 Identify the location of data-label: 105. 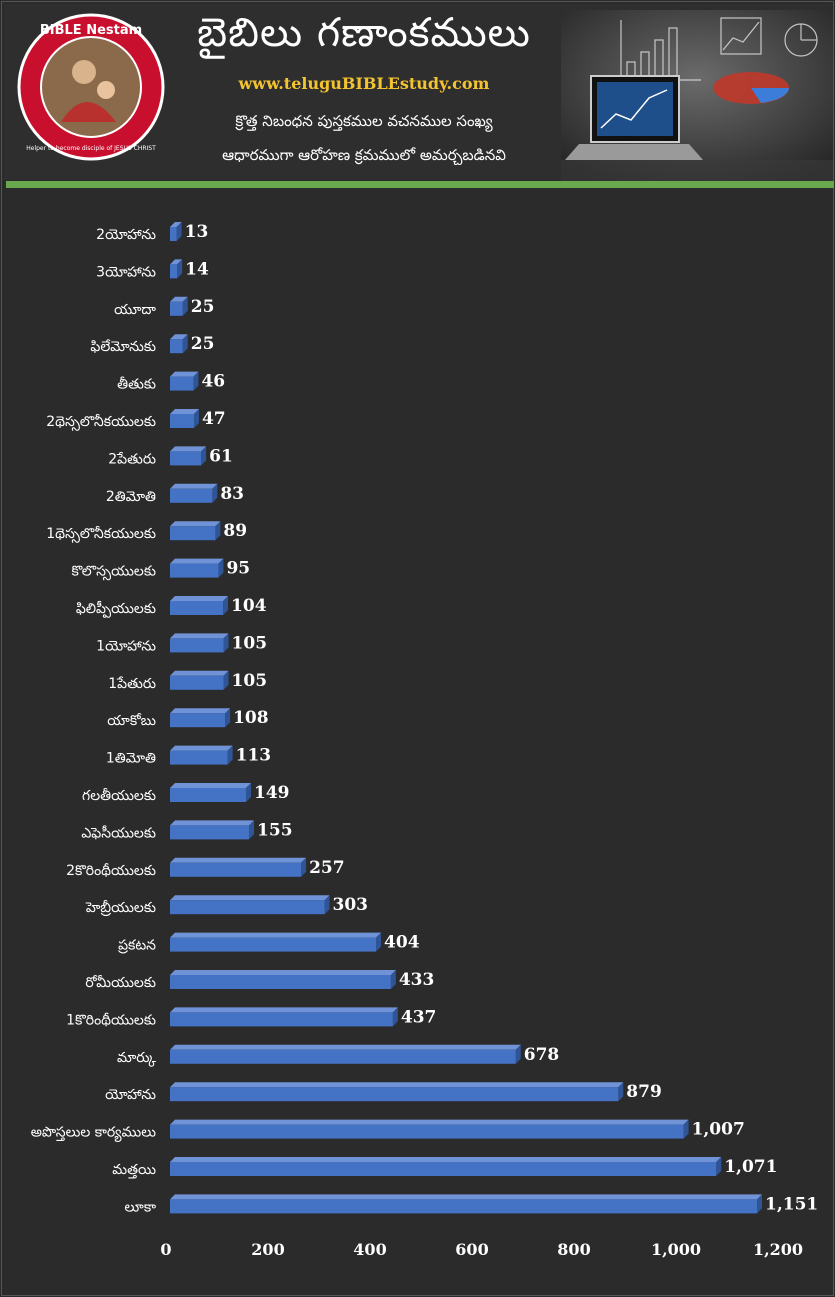
(249, 681).